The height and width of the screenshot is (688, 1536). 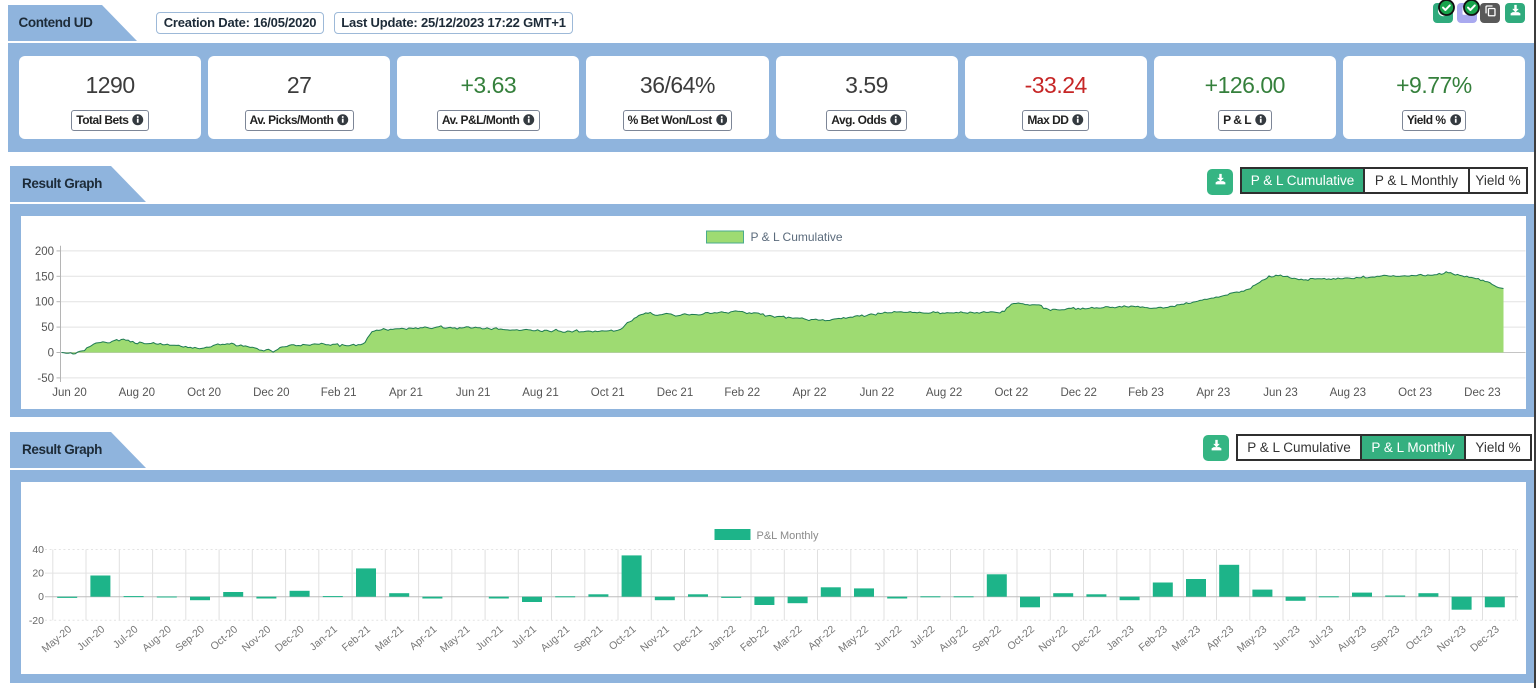 What do you see at coordinates (489, 638) in the screenshot?
I see `svg-text: Jun-21` at bounding box center [489, 638].